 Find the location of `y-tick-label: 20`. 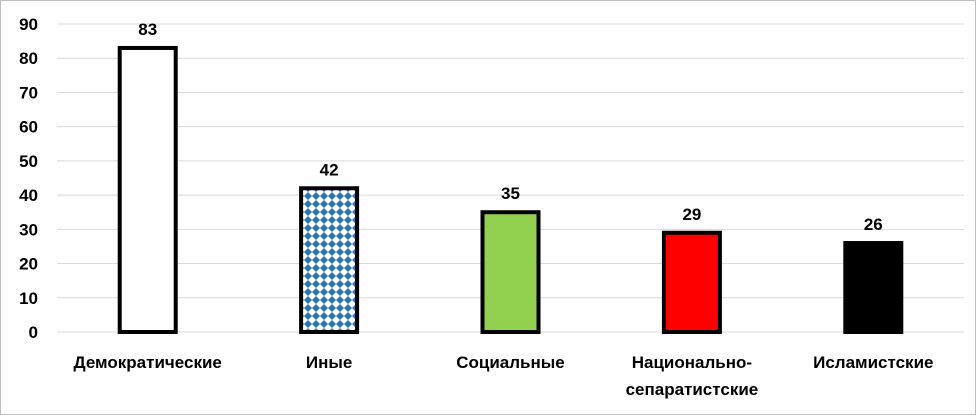

y-tick-label: 20 is located at coordinates (28, 264).